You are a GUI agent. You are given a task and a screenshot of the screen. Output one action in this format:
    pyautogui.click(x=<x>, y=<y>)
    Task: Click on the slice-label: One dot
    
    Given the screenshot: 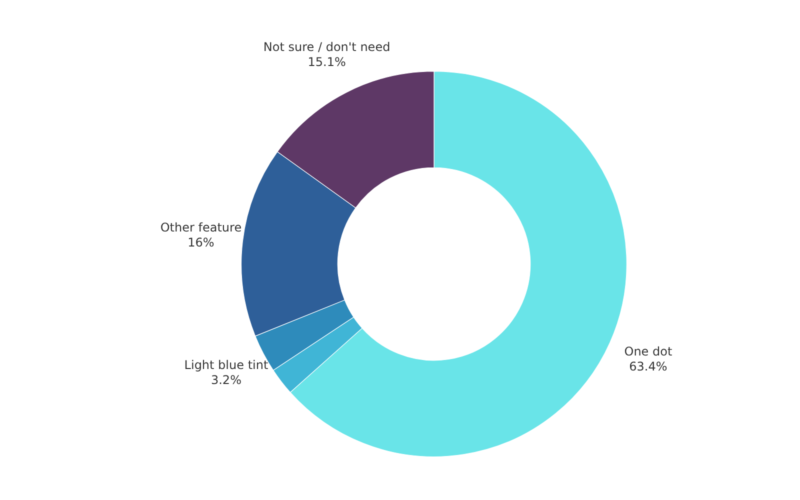 What is the action you would take?
    pyautogui.click(x=648, y=351)
    